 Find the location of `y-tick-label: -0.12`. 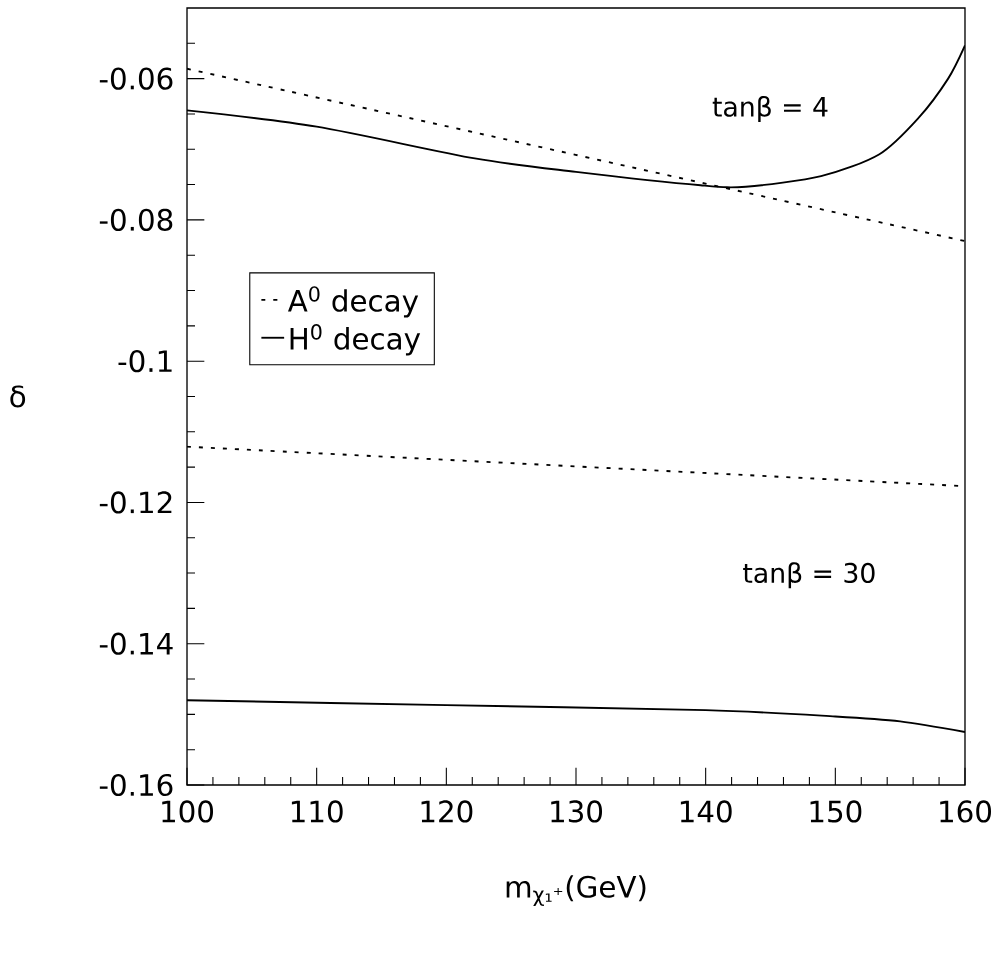

y-tick-label: -0.12 is located at coordinates (135, 502).